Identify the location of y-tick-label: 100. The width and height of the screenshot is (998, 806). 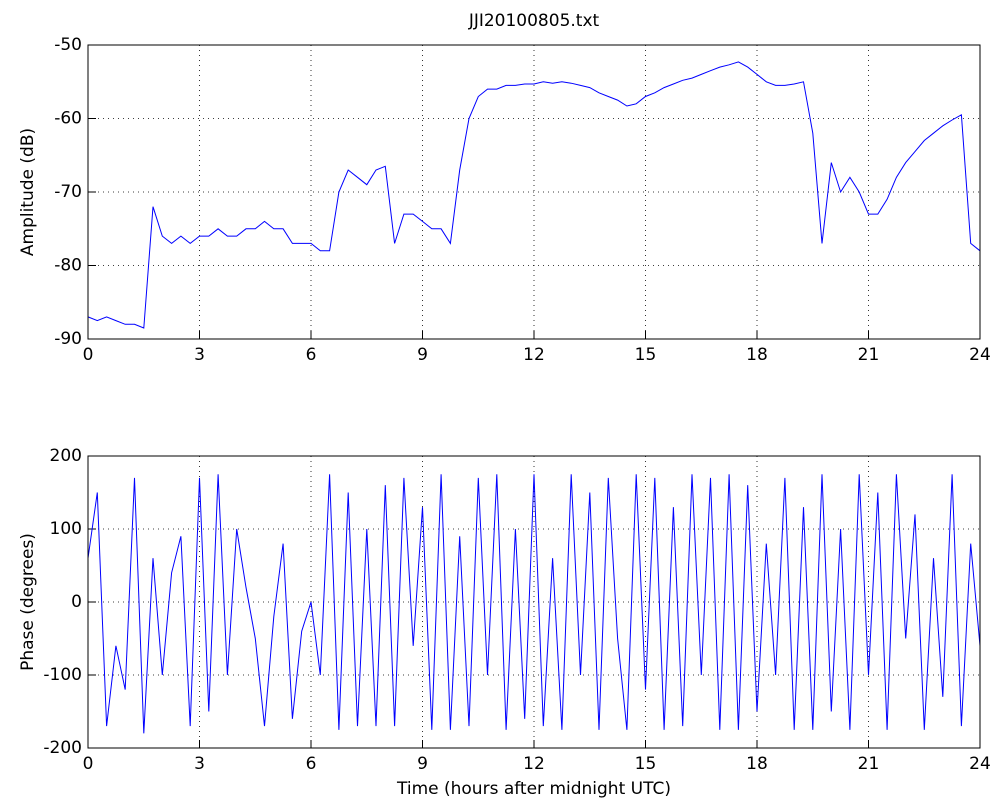
(66, 529).